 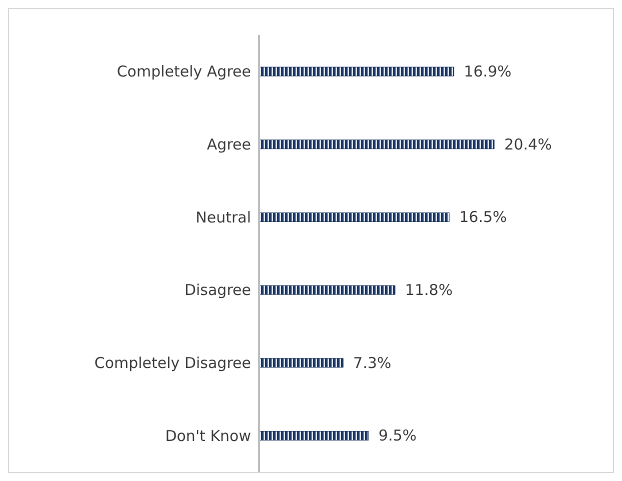 What do you see at coordinates (429, 290) in the screenshot?
I see `data-label: 11.8%` at bounding box center [429, 290].